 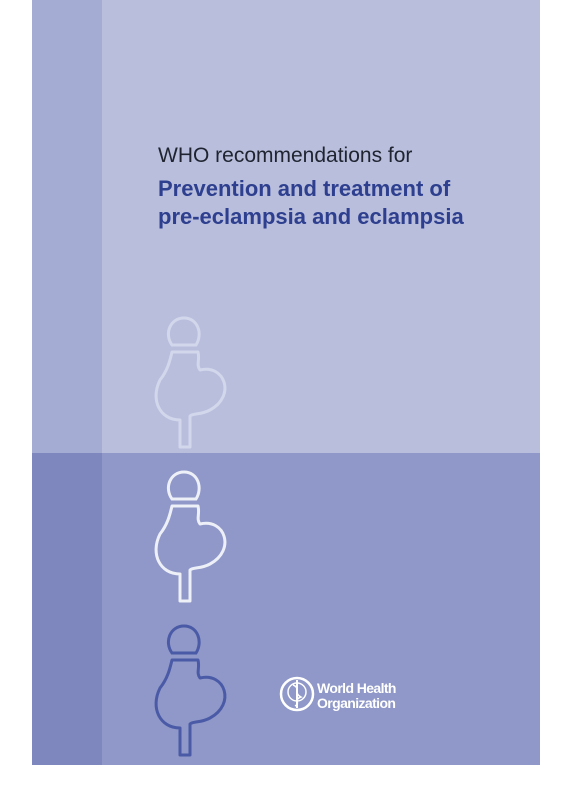 I want to click on series-line: WHO recommendations for, so click(x=285, y=155).